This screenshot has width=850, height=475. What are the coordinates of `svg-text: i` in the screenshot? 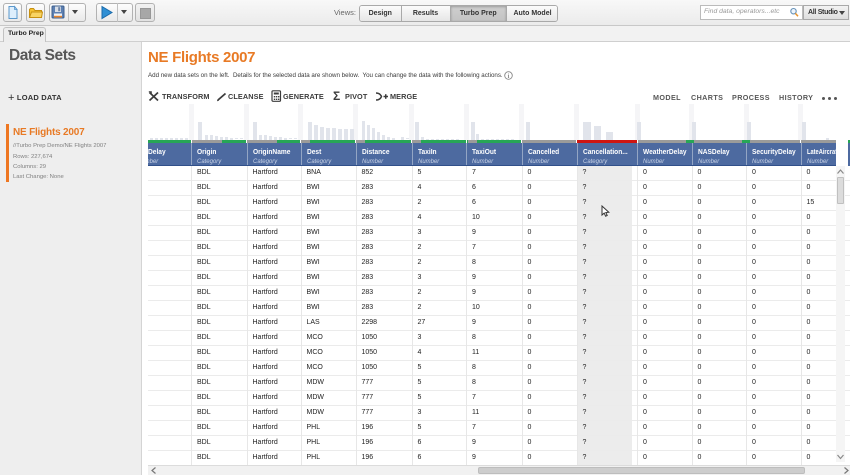 It's located at (509, 76).